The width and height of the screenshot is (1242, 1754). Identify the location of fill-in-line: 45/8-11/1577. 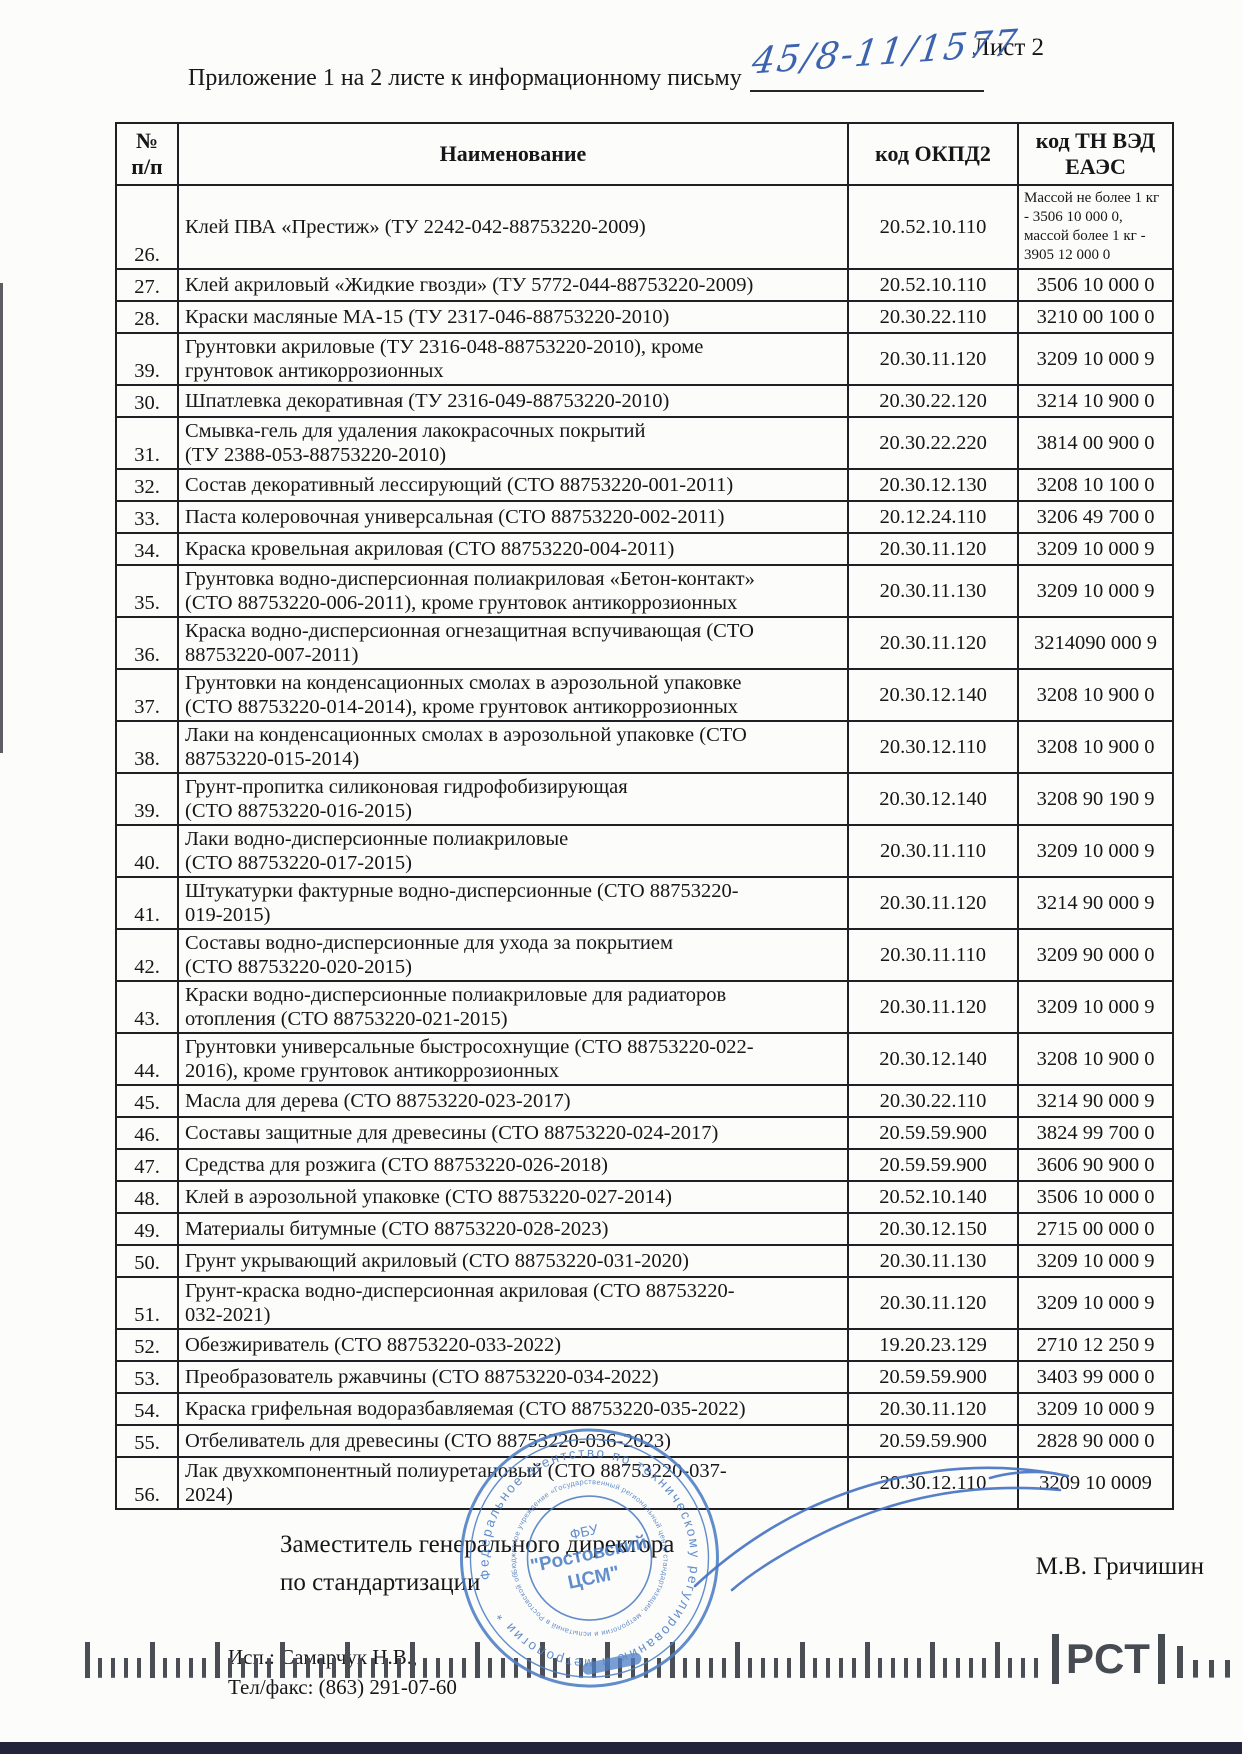
(885, 57).